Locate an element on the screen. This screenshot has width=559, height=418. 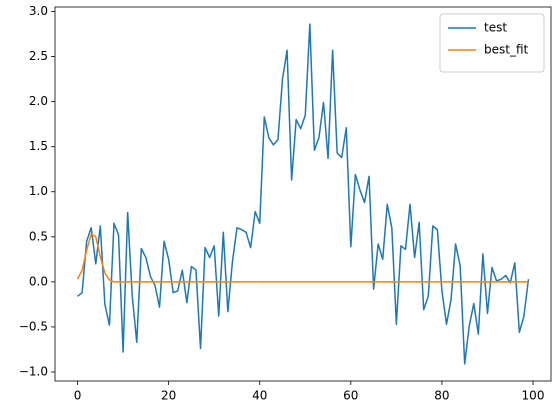
x-tick-label: 80 is located at coordinates (441, 396).